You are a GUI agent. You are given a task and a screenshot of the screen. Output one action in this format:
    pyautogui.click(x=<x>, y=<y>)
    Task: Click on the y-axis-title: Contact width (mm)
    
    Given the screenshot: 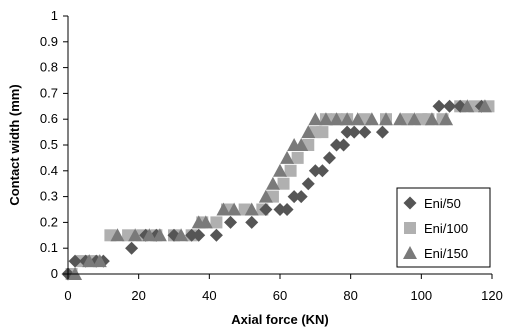 What is the action you would take?
    pyautogui.click(x=14, y=144)
    